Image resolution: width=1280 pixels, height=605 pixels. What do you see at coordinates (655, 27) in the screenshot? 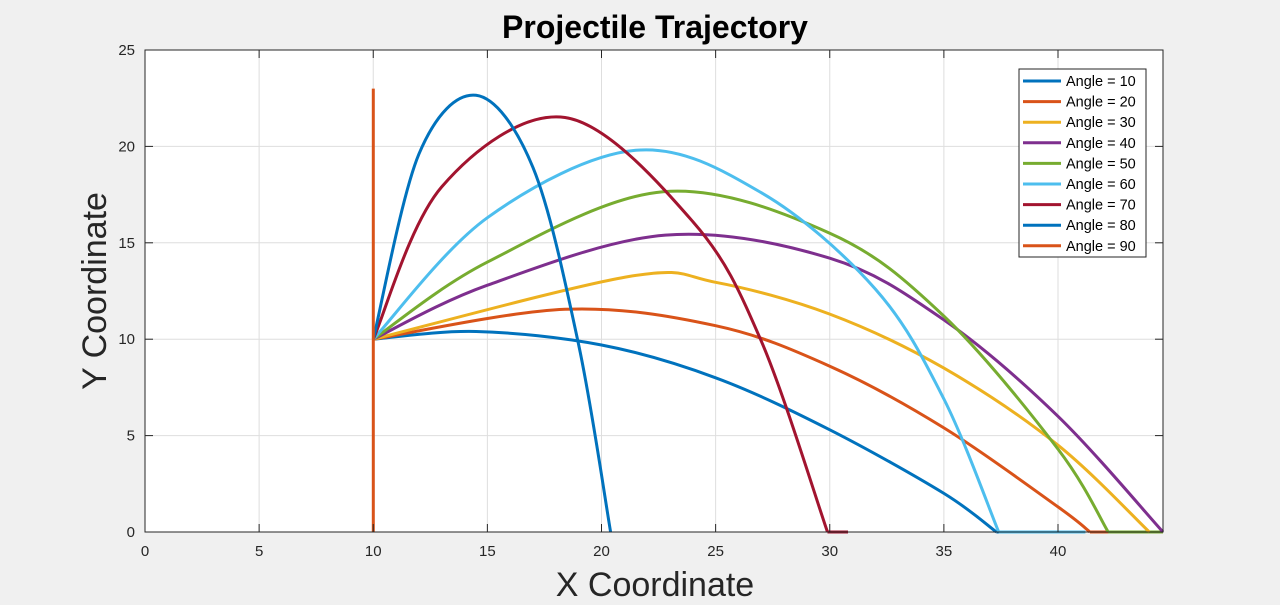
I see `chart-title: Projectile Trajectory` at bounding box center [655, 27].